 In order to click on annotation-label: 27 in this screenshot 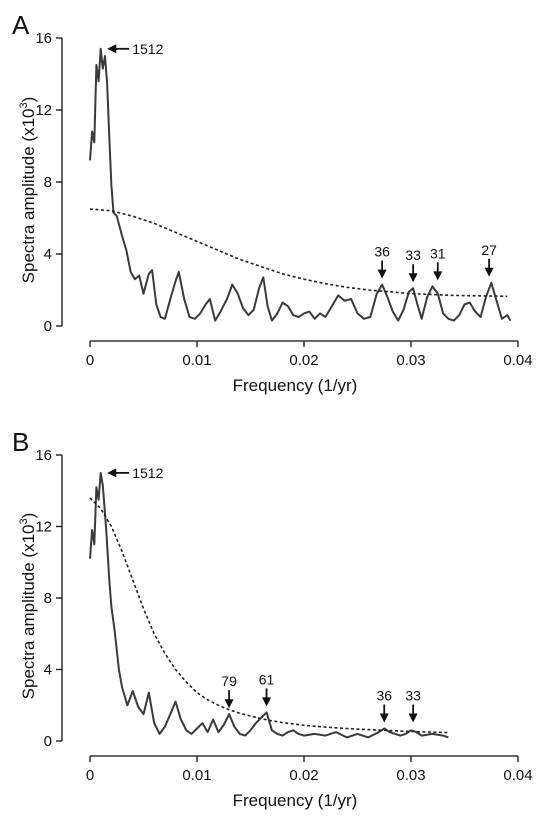, I will do `click(489, 250)`.